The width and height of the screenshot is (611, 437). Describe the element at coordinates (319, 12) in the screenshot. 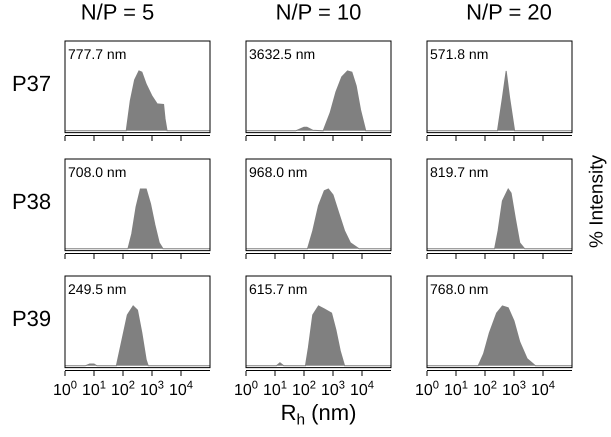

I see `chart-title: N/P = 10` at that location.